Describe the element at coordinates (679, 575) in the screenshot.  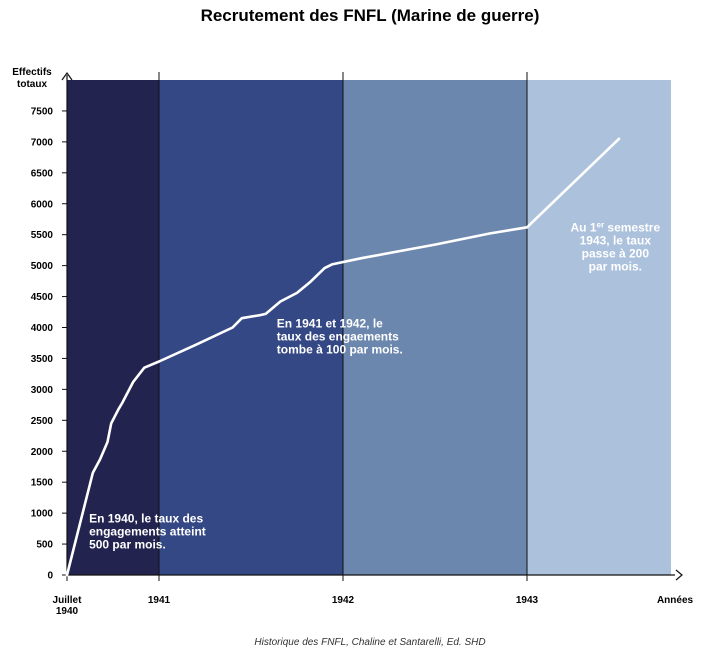
I see `x-axis-arrow` at that location.